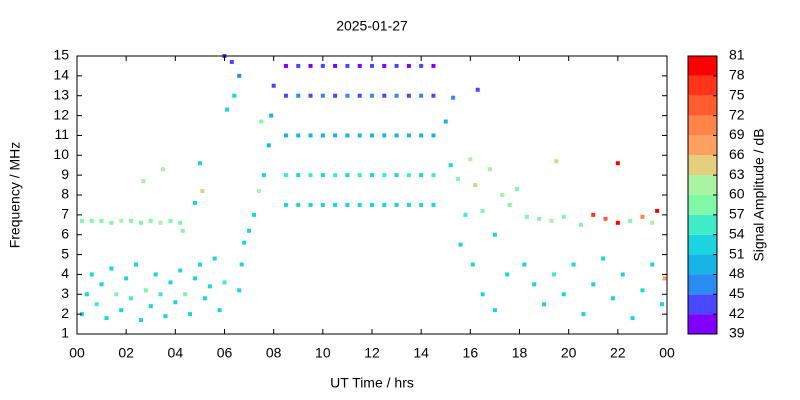 The width and height of the screenshot is (800, 400). What do you see at coordinates (737, 194) in the screenshot?
I see `colorbar-tick-label: 60` at bounding box center [737, 194].